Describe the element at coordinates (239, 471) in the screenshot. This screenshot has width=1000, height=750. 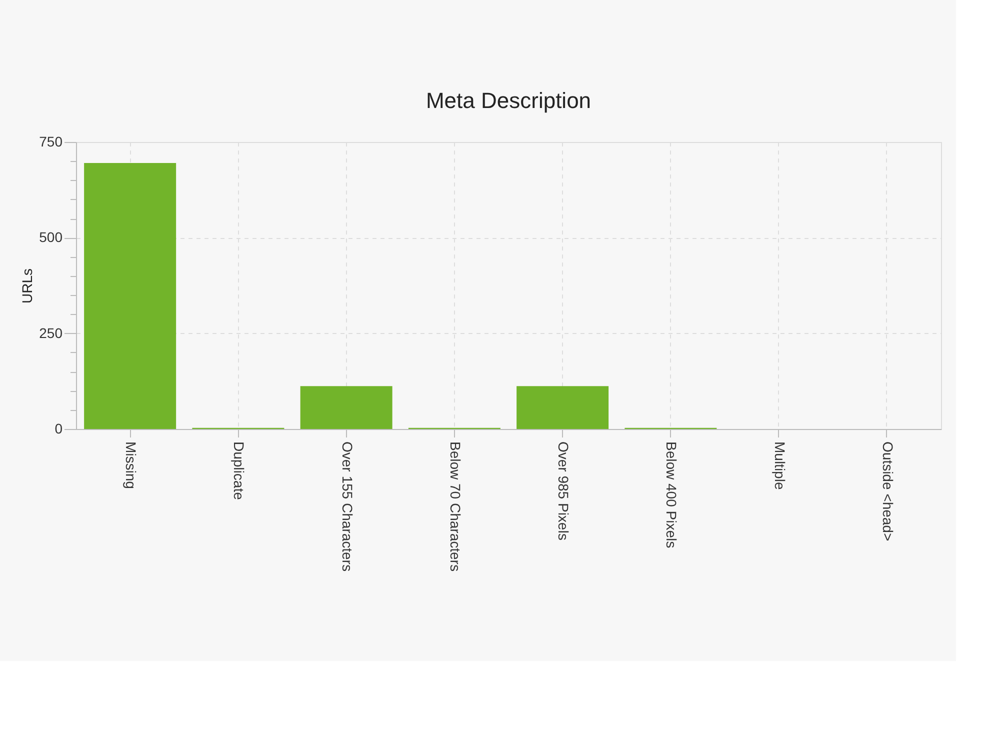
I see `x-tick-label: Duplicate` at that location.